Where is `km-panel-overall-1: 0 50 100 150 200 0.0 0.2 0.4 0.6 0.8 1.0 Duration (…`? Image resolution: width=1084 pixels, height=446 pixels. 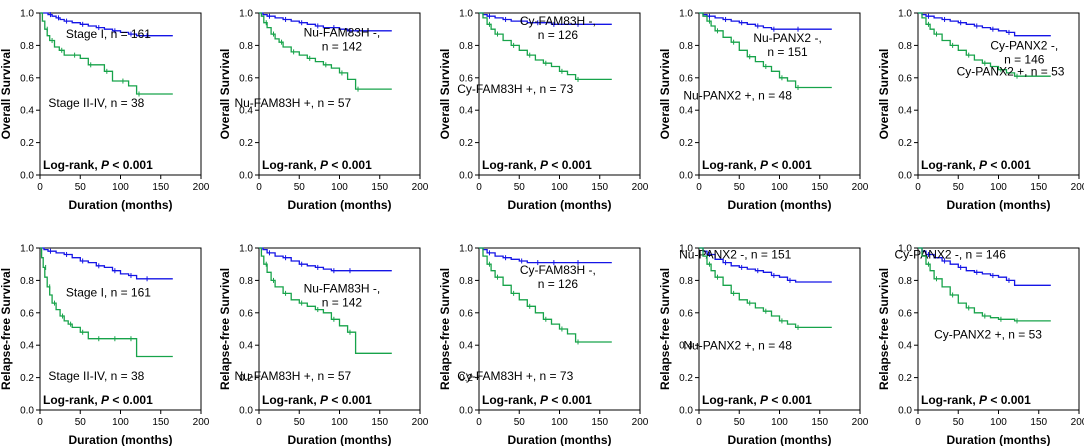
km-panel-overall-1: 0 50 100 150 200 0.0 0.2 0.4 0.6 0.8 1.0 Duration (… is located at coordinates (105, 111).